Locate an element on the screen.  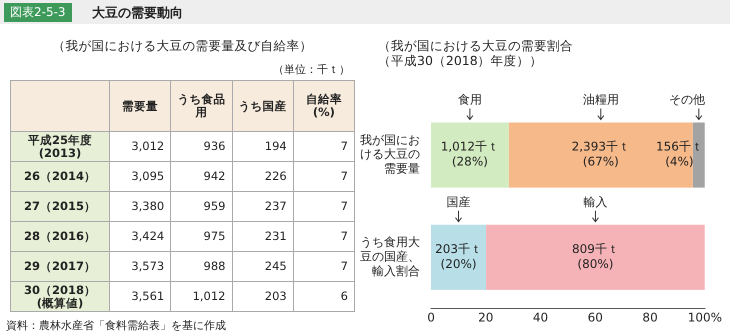
series-label: 輸入 is located at coordinates (595, 201).